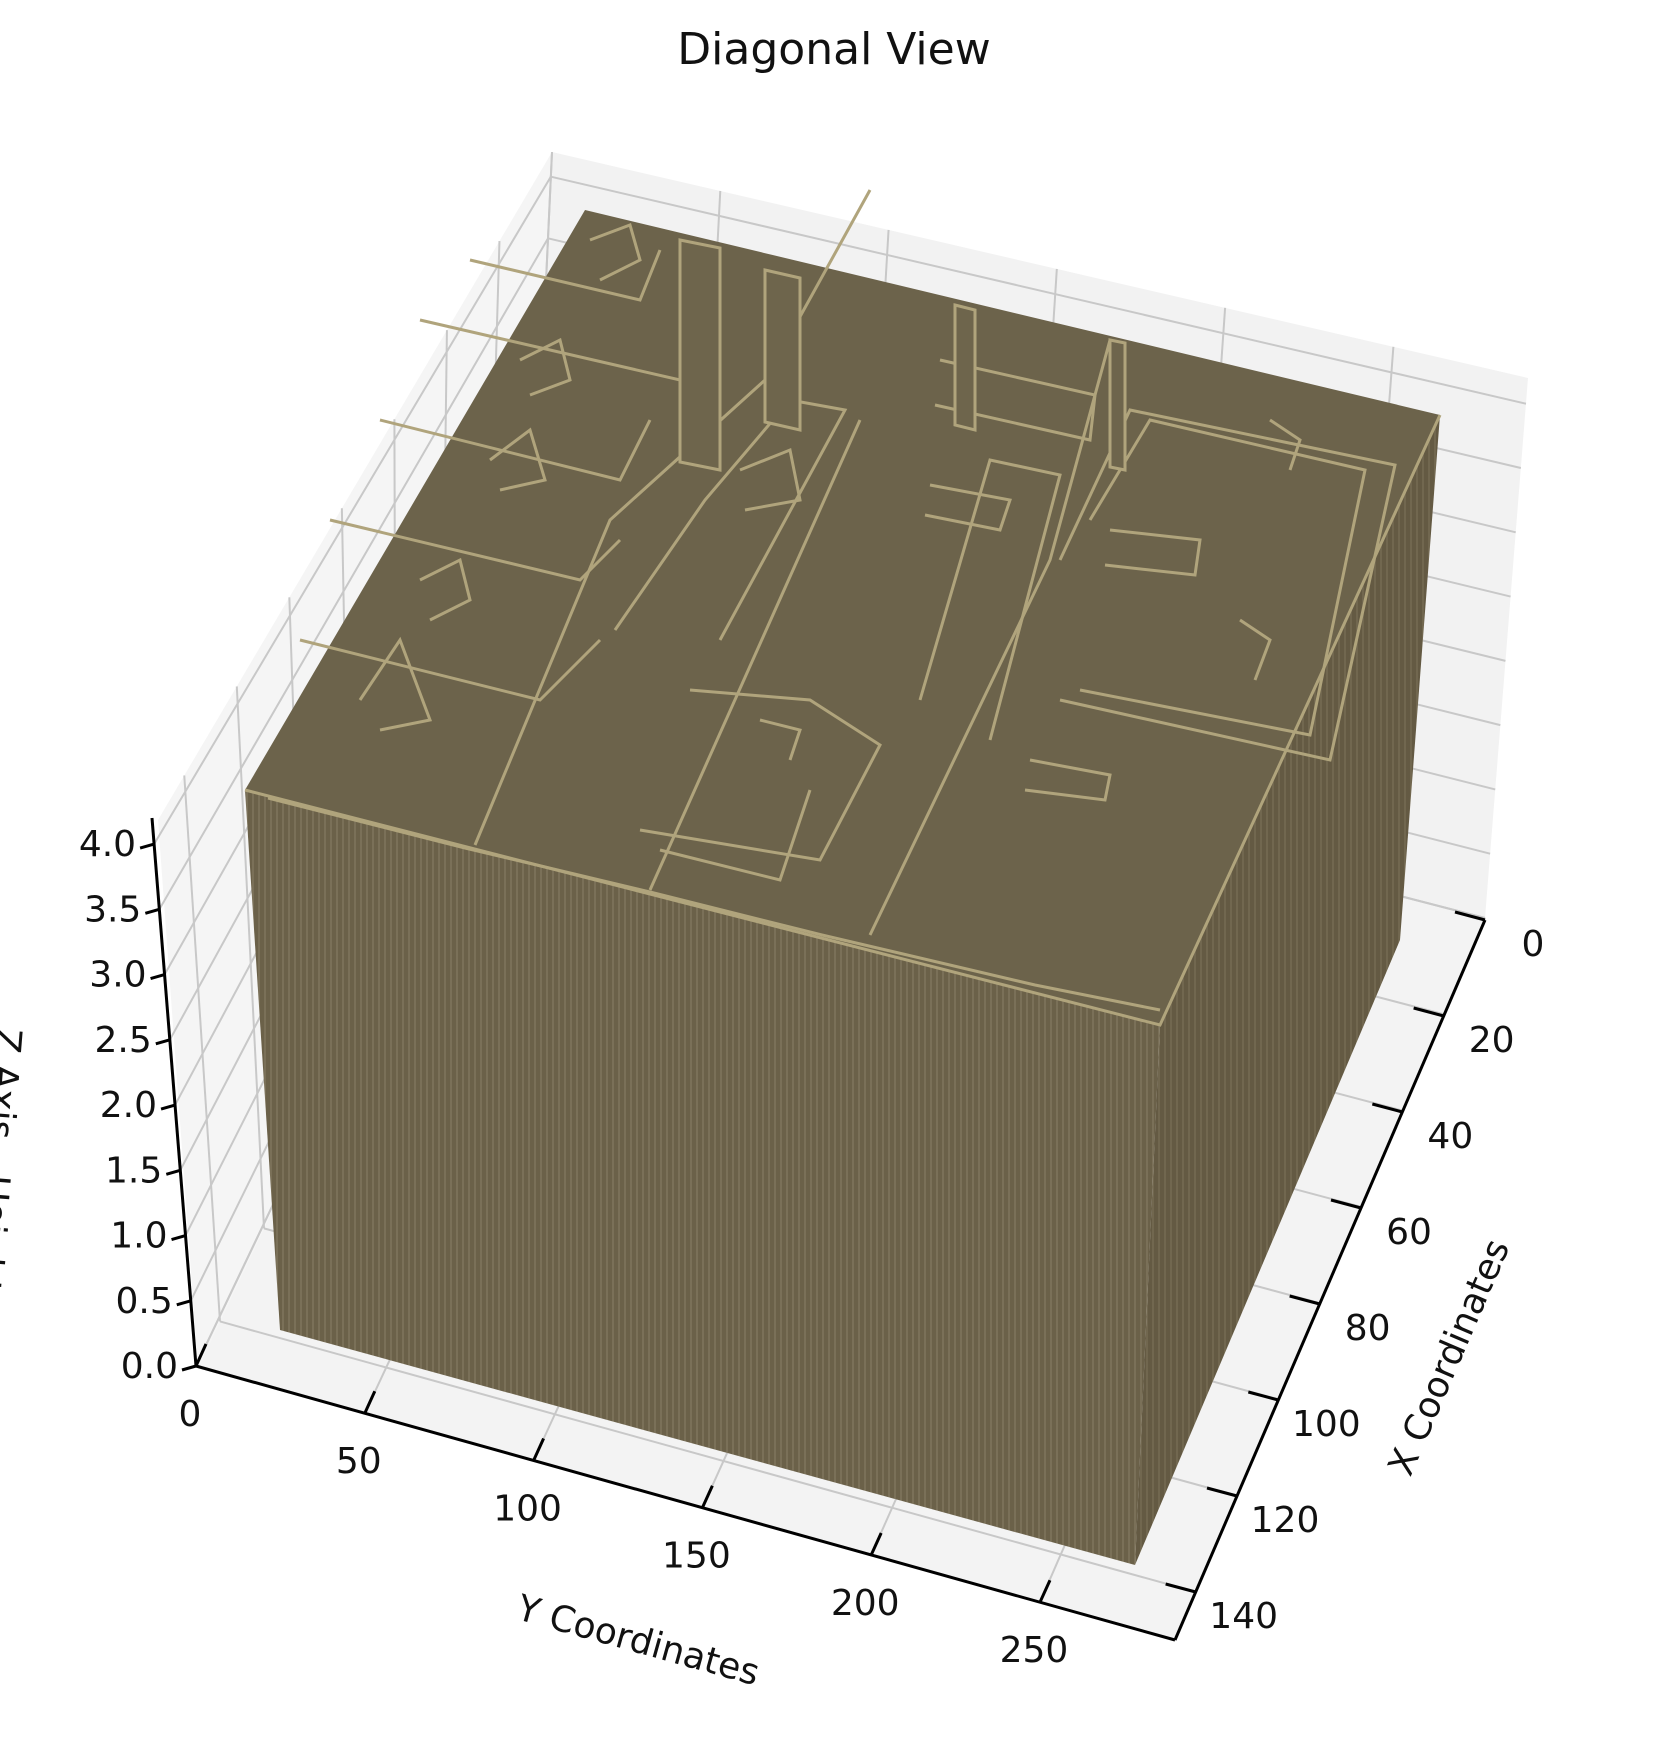 The image size is (1677, 1753). What do you see at coordinates (696, 1556) in the screenshot?
I see `y-tick-label: 150` at bounding box center [696, 1556].